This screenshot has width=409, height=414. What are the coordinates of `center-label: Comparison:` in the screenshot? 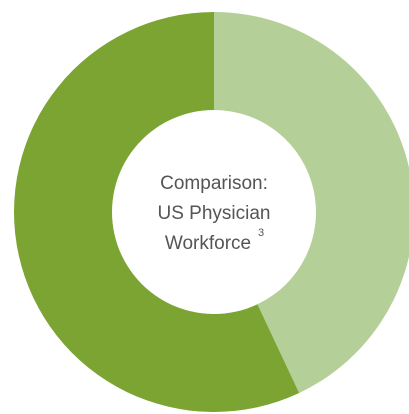 It's located at (214, 183).